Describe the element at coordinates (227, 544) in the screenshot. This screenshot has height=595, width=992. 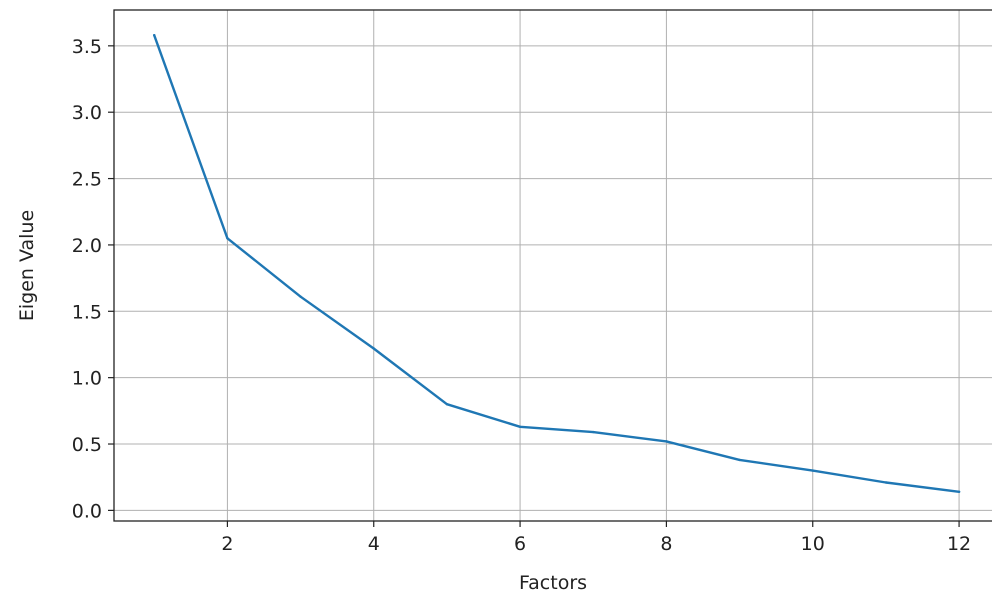
I see `x-tick-label-2: 2` at that location.